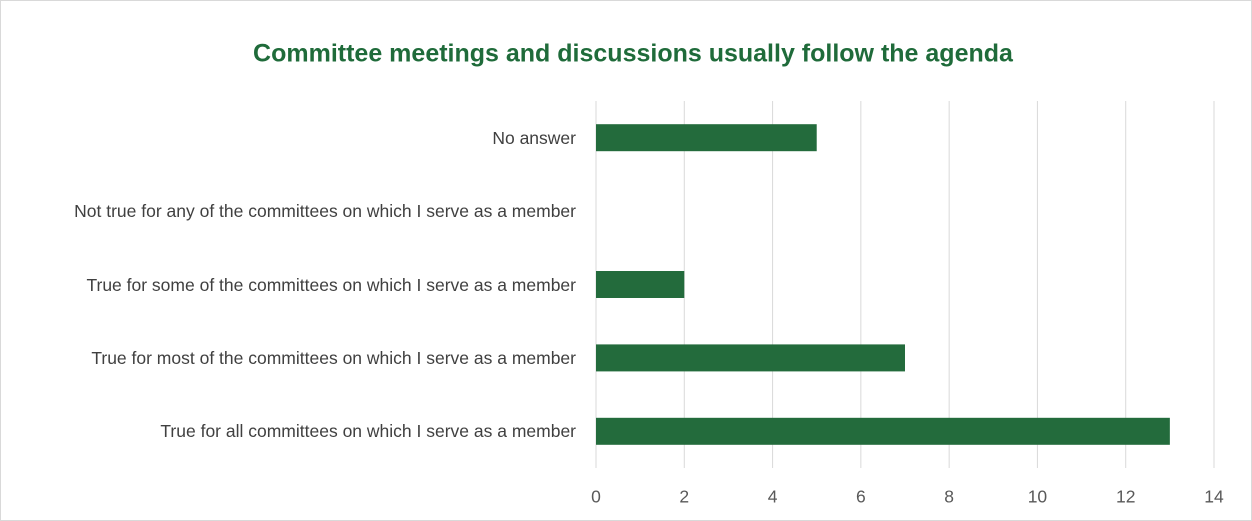 Image resolution: width=1252 pixels, height=521 pixels. What do you see at coordinates (596, 497) in the screenshot?
I see `x-tick-label: 0` at bounding box center [596, 497].